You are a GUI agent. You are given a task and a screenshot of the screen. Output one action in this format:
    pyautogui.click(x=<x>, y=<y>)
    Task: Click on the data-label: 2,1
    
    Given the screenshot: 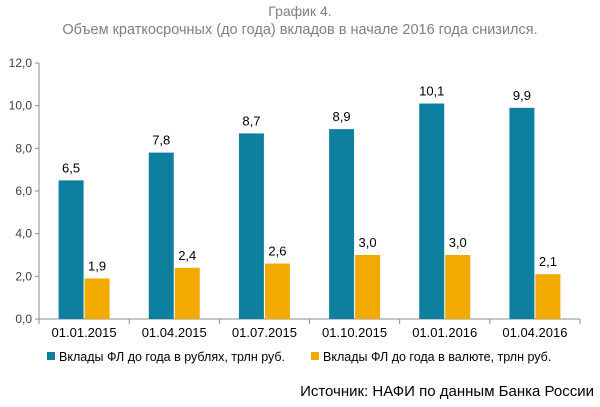 What is the action you would take?
    pyautogui.click(x=548, y=261)
    